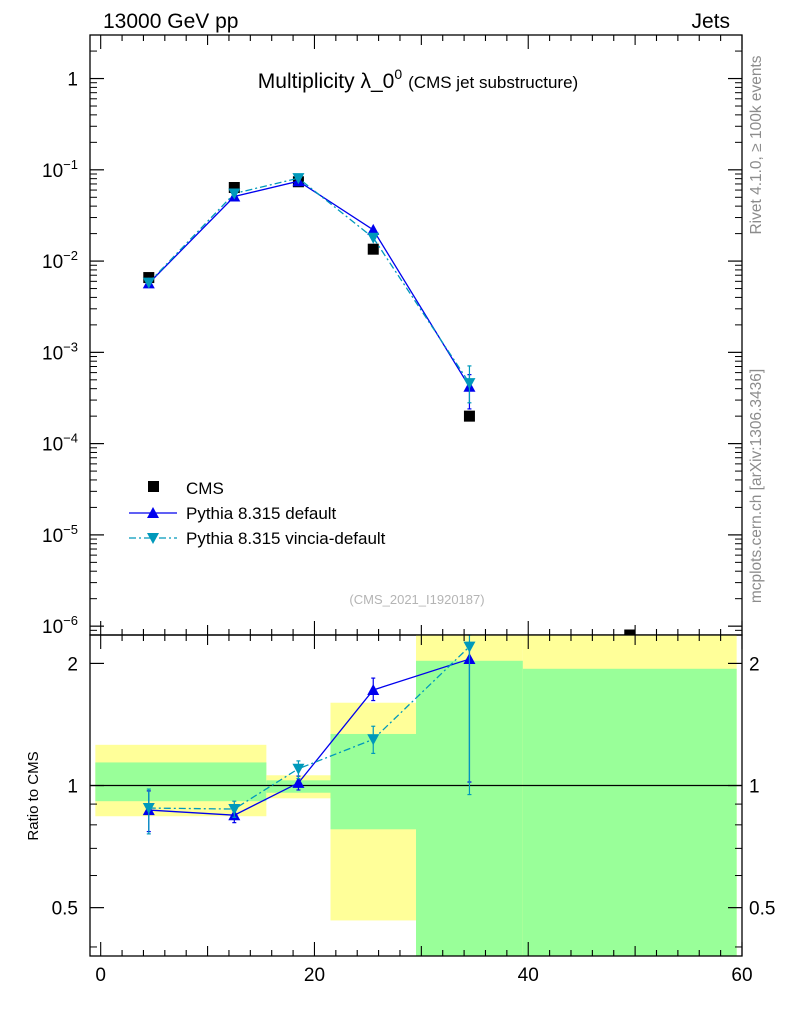 The width and height of the screenshot is (786, 1024). I want to click on data-point-pythia-8-315-default, so click(373, 229).